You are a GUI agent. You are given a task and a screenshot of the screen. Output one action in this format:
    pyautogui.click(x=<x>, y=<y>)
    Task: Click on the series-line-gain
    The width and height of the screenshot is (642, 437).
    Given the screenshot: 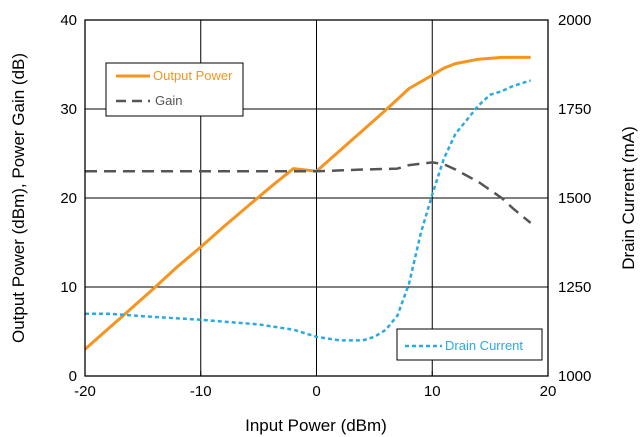 What is the action you would take?
    pyautogui.click(x=308, y=192)
    